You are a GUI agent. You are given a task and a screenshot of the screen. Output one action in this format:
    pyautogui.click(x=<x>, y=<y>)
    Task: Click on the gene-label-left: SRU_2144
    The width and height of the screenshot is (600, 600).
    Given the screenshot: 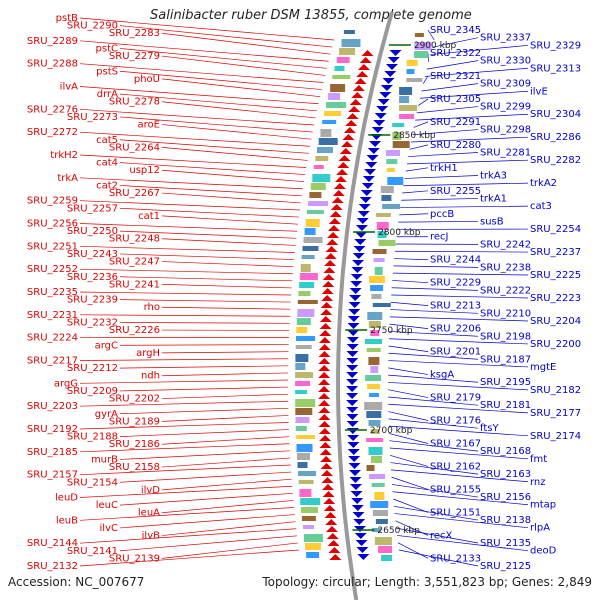 What is the action you would take?
    pyautogui.click(x=52, y=543)
    